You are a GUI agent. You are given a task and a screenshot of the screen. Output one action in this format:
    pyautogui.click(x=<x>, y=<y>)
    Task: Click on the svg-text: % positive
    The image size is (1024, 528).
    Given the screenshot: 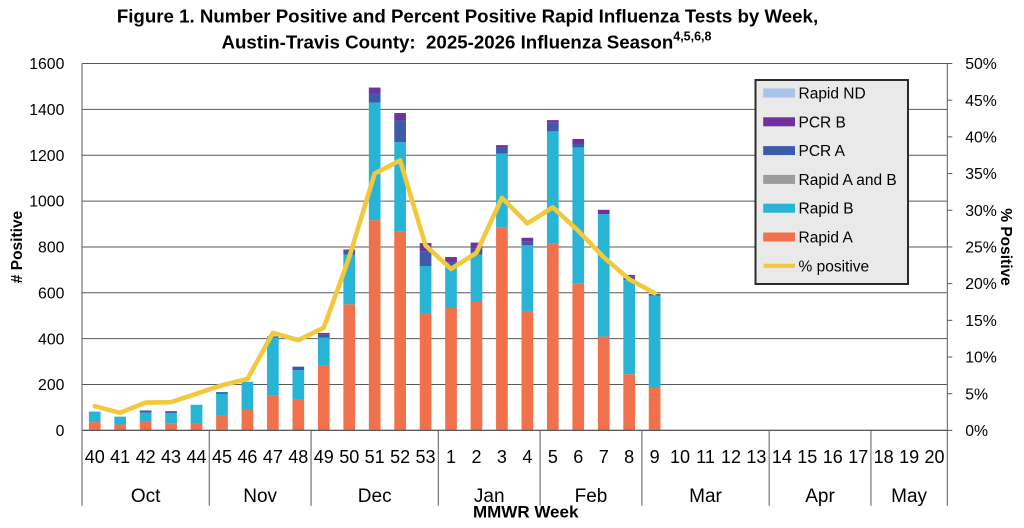 What is the action you would take?
    pyautogui.click(x=834, y=266)
    